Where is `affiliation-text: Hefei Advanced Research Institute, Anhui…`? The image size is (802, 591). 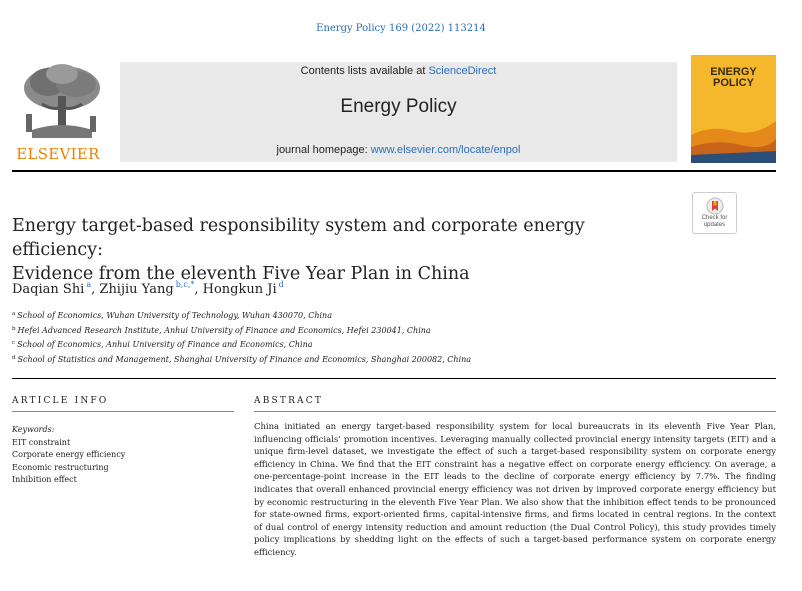
affiliation-text: Hefei Advanced Research Institute, Anhui… is located at coordinates (224, 330).